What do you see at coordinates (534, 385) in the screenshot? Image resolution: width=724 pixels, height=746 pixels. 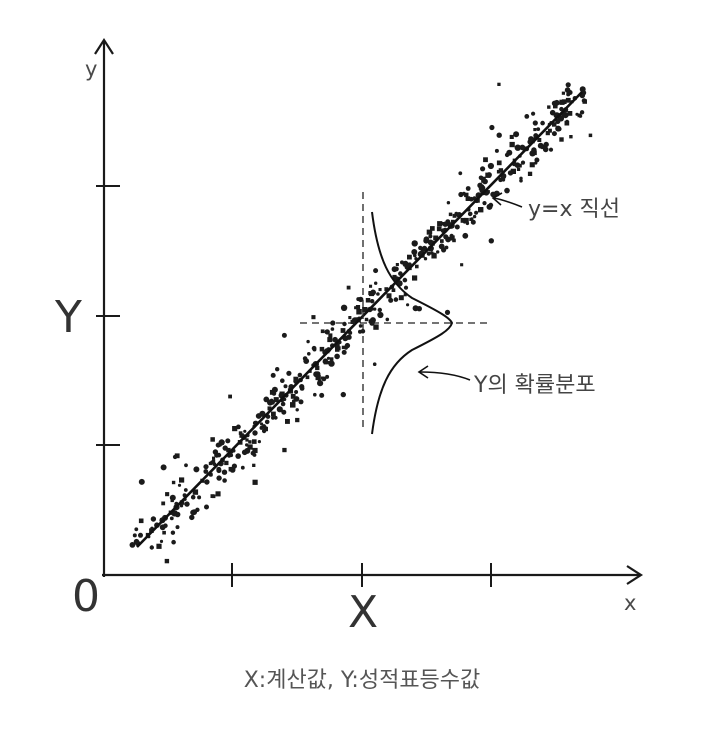 I see `distribution-label: Y의 확률분포` at bounding box center [534, 385].